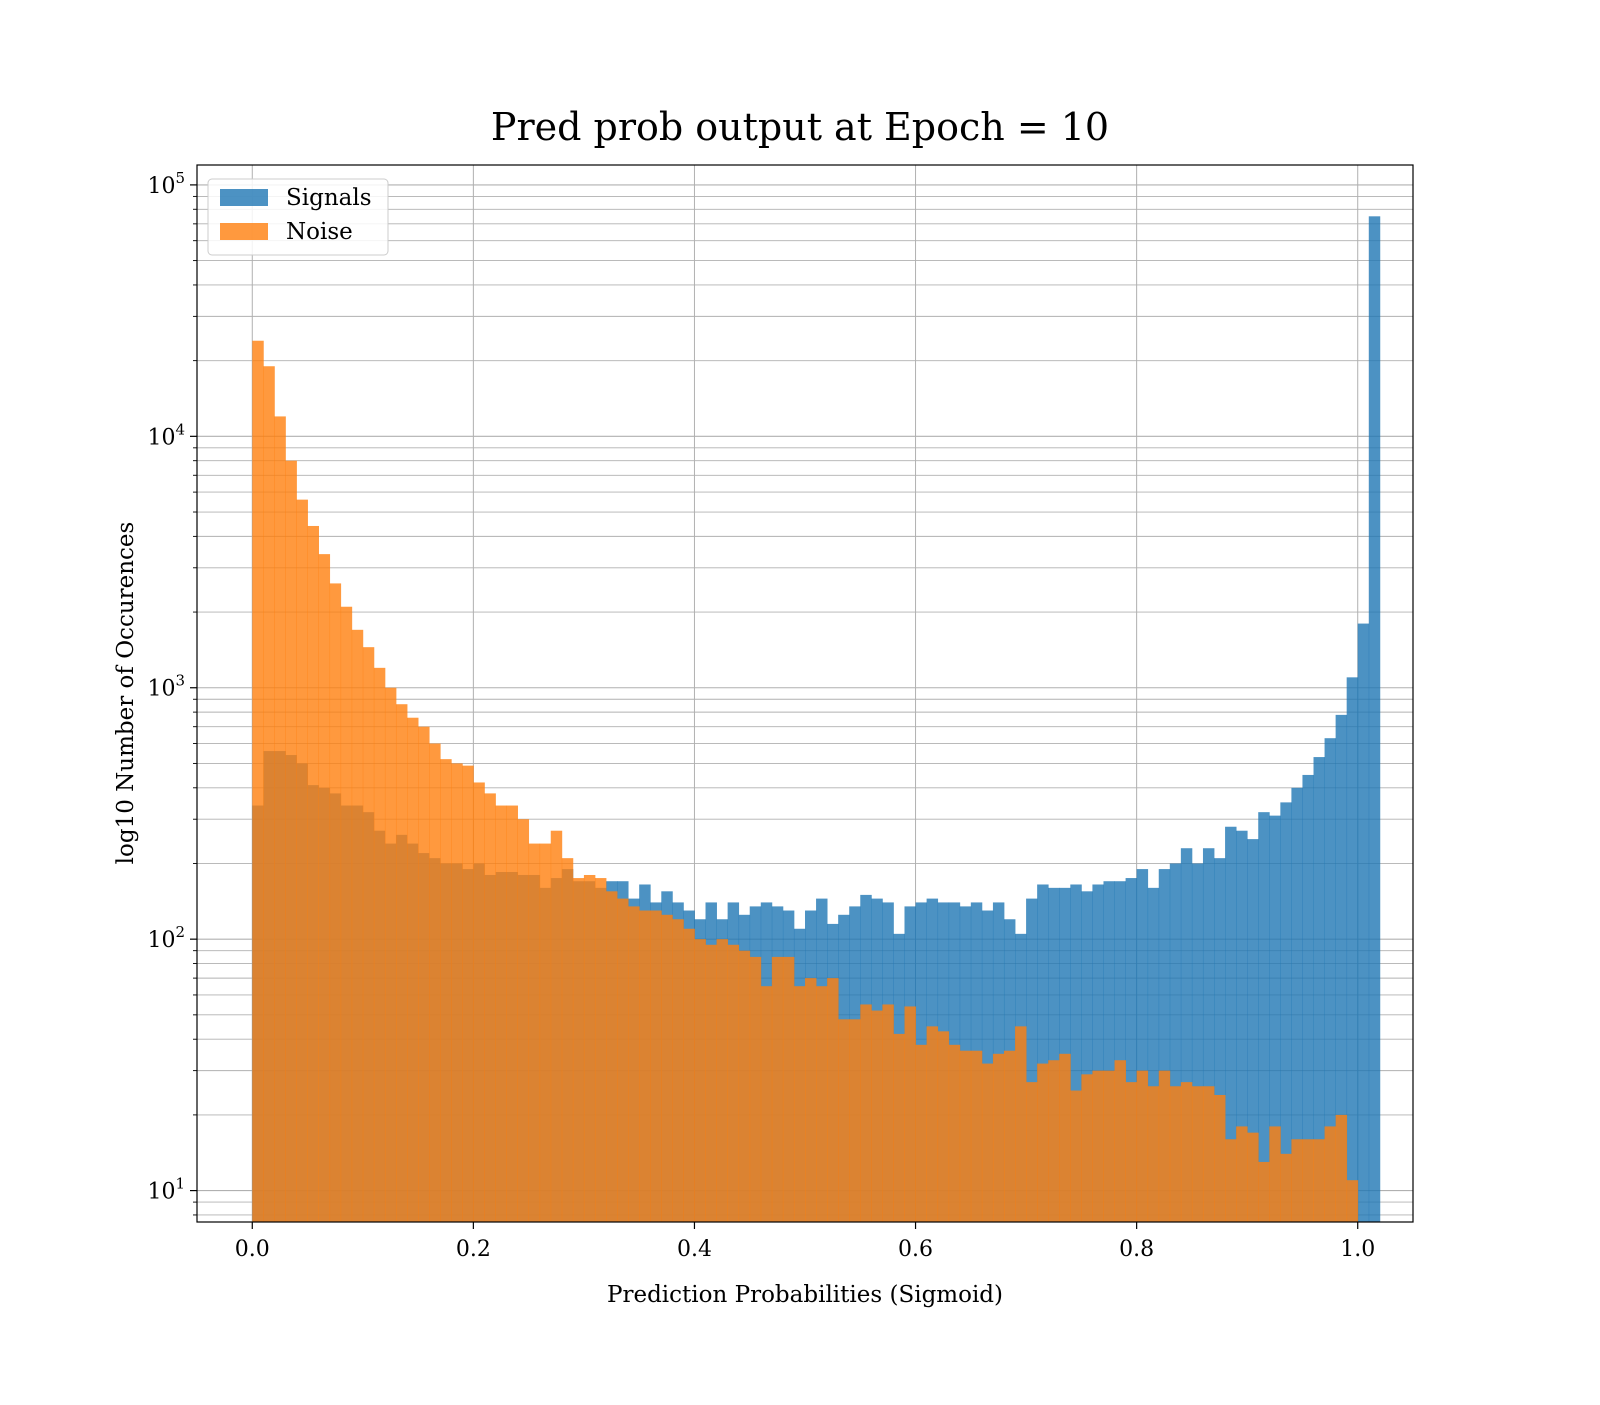 The image size is (1600, 1405). Describe the element at coordinates (915, 1249) in the screenshot. I see `x-tick-label: 0.6` at that location.